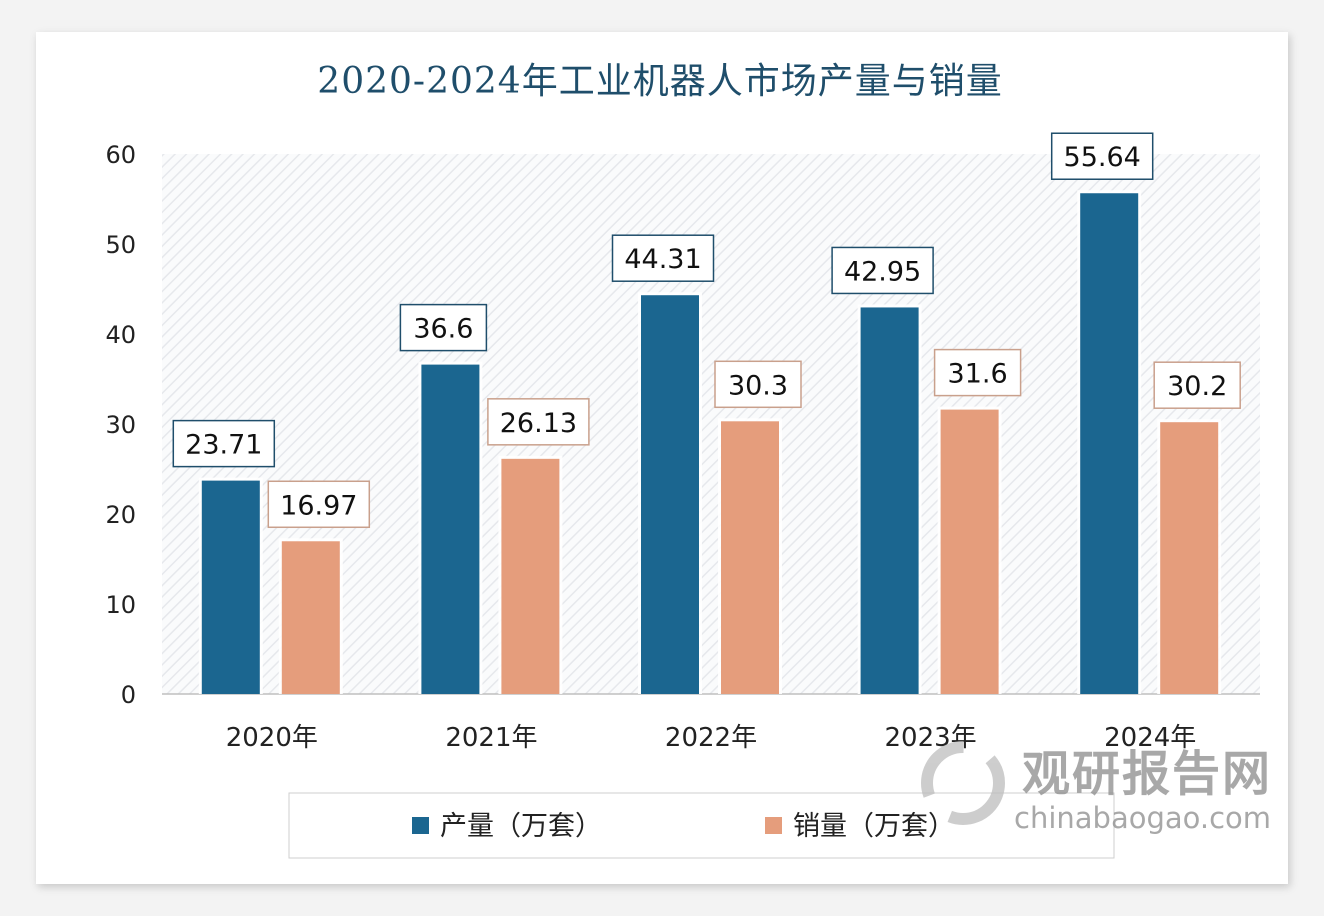  I want to click on watermark-logo-icon, so click(963, 783).